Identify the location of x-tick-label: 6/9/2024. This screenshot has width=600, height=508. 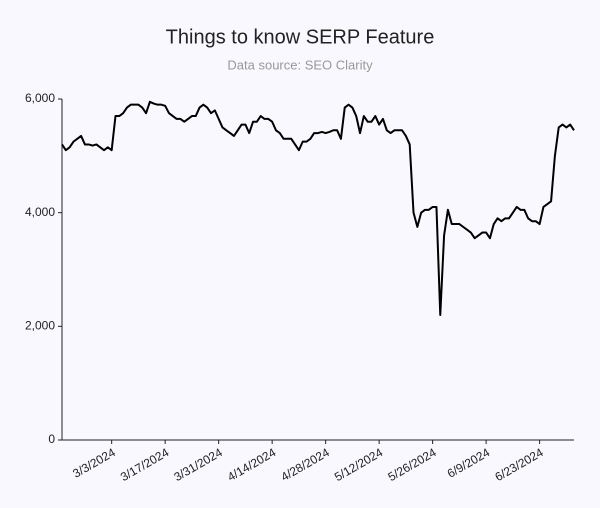
(469, 463).